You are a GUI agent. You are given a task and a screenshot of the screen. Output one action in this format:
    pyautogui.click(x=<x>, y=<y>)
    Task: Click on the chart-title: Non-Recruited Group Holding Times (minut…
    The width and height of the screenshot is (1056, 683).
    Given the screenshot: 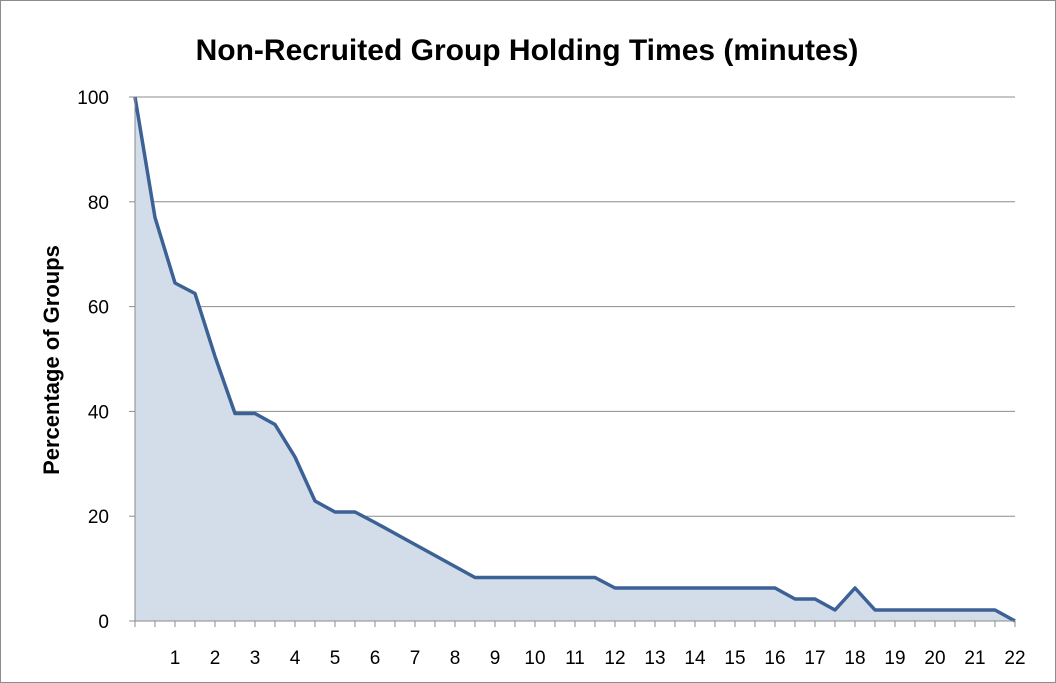 What is the action you would take?
    pyautogui.click(x=527, y=50)
    